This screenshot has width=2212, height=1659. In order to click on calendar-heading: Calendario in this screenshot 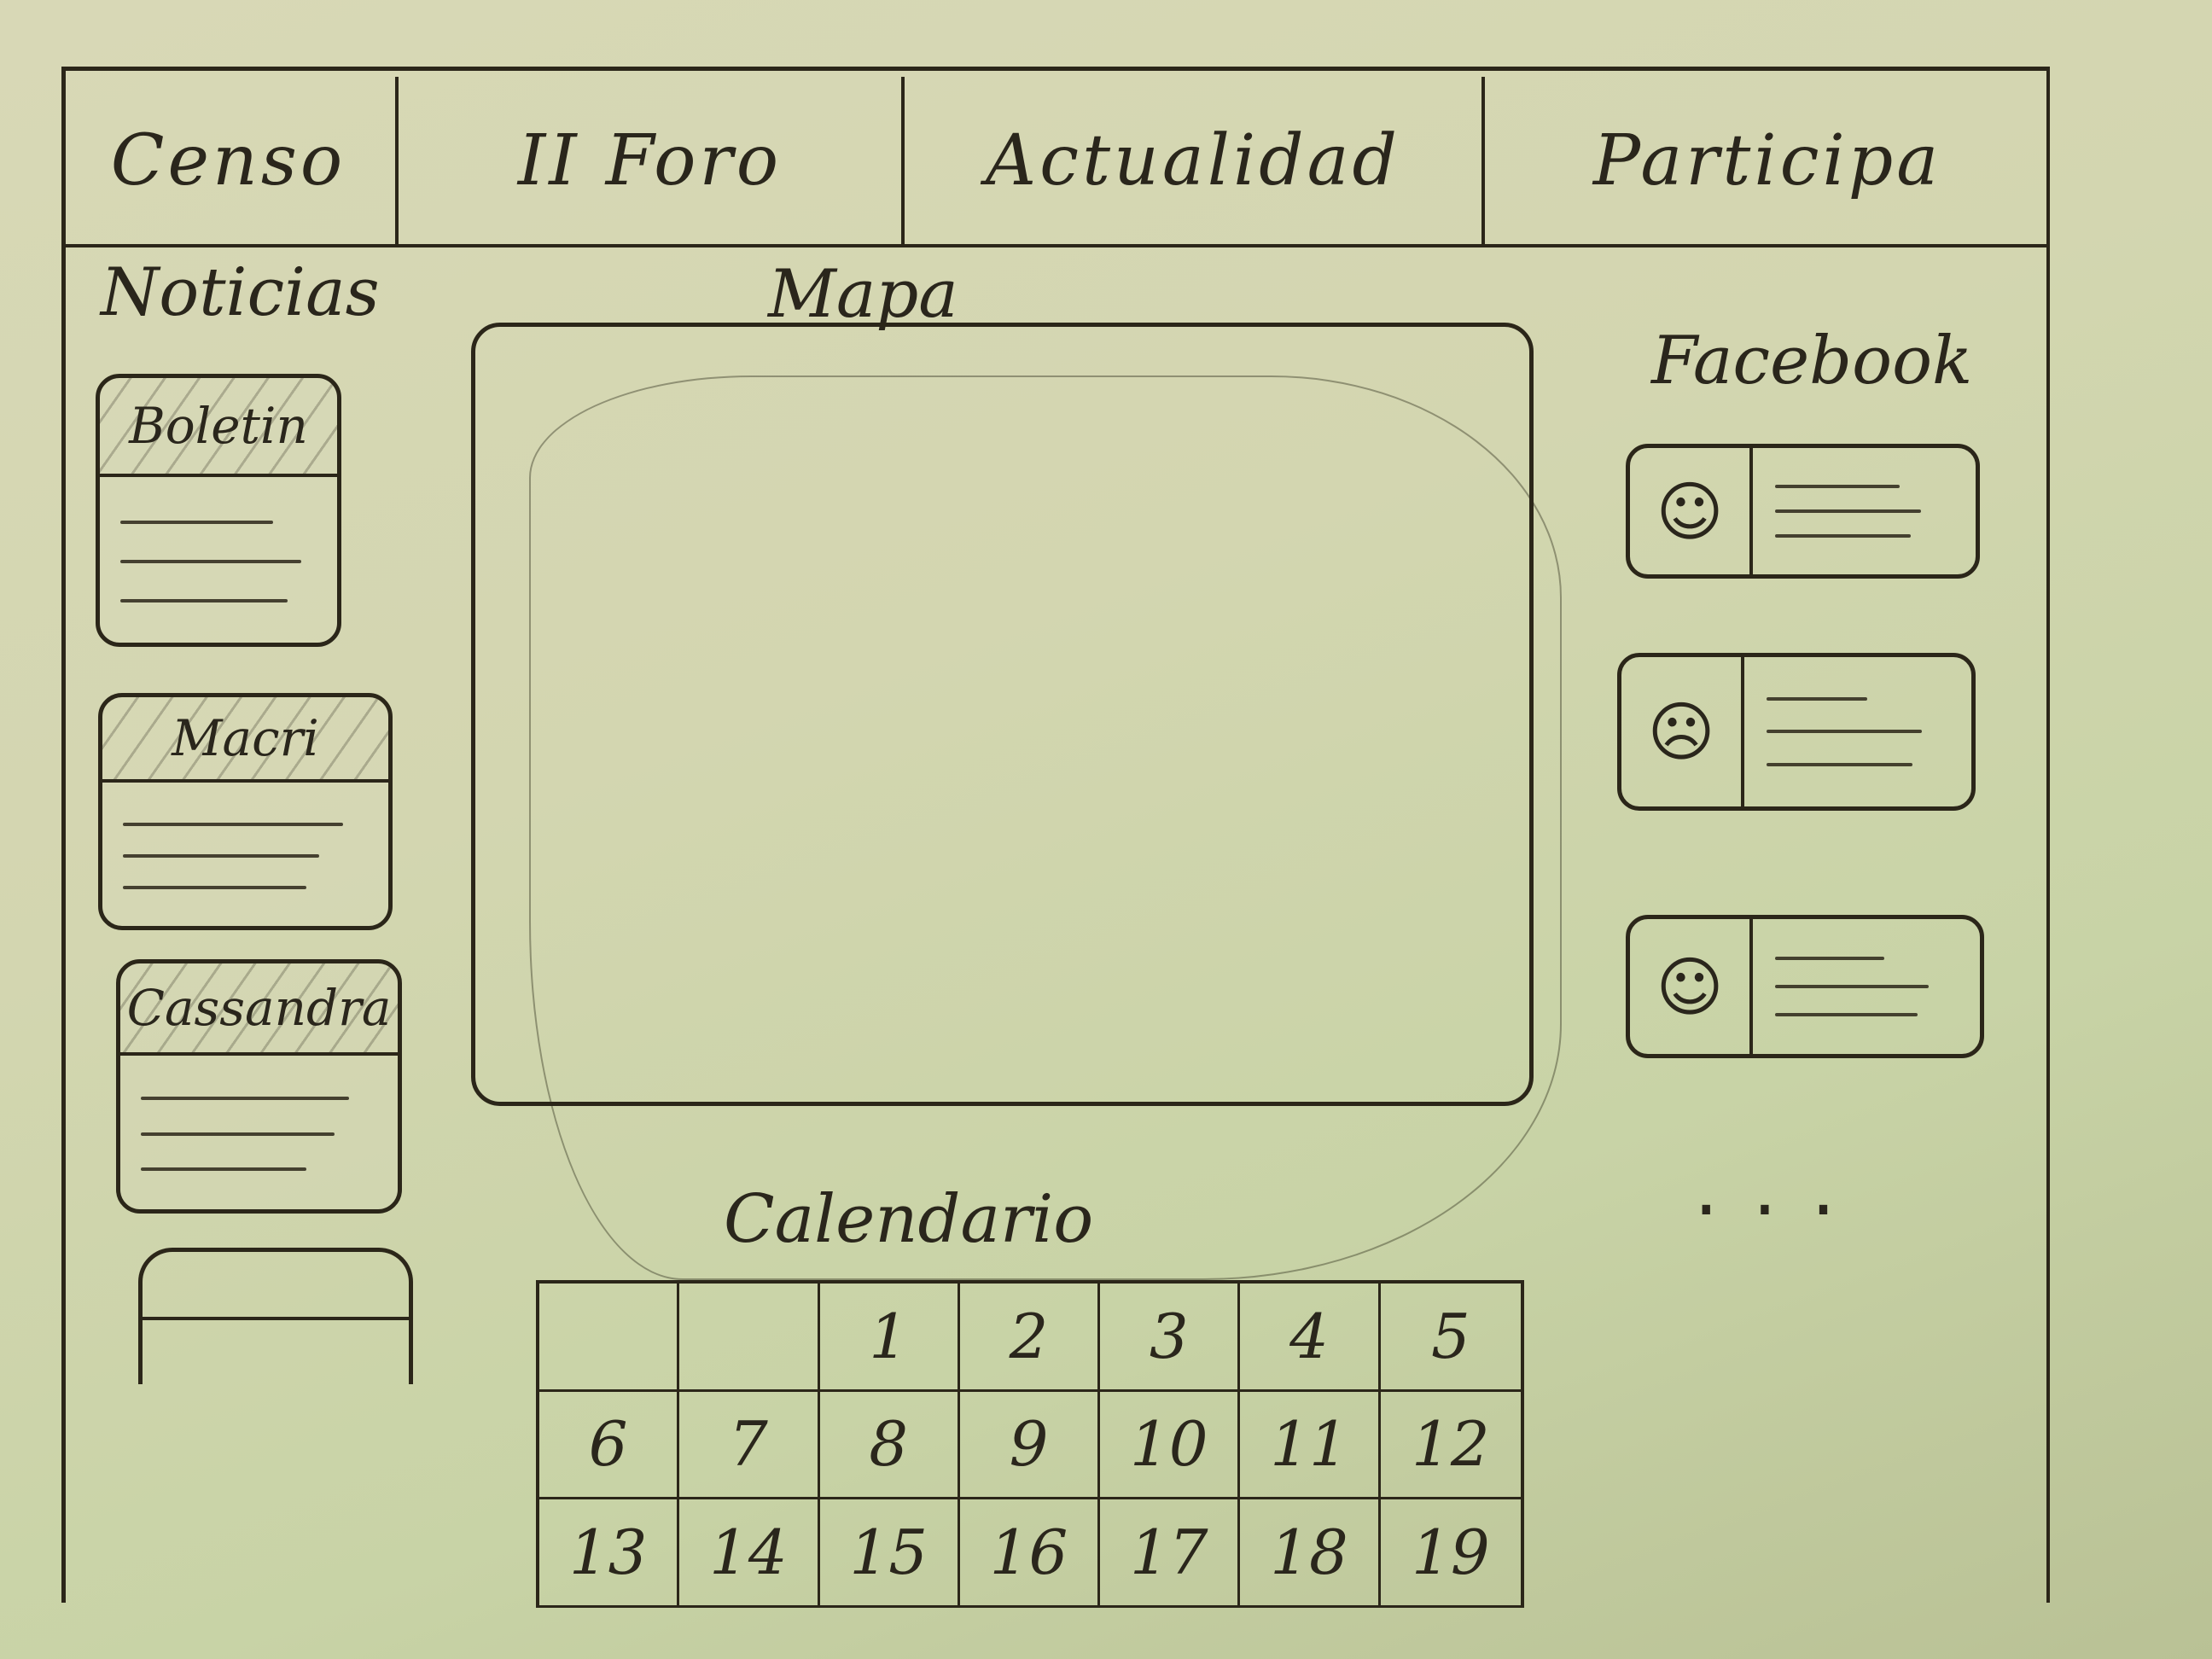, I will do `click(909, 1219)`.